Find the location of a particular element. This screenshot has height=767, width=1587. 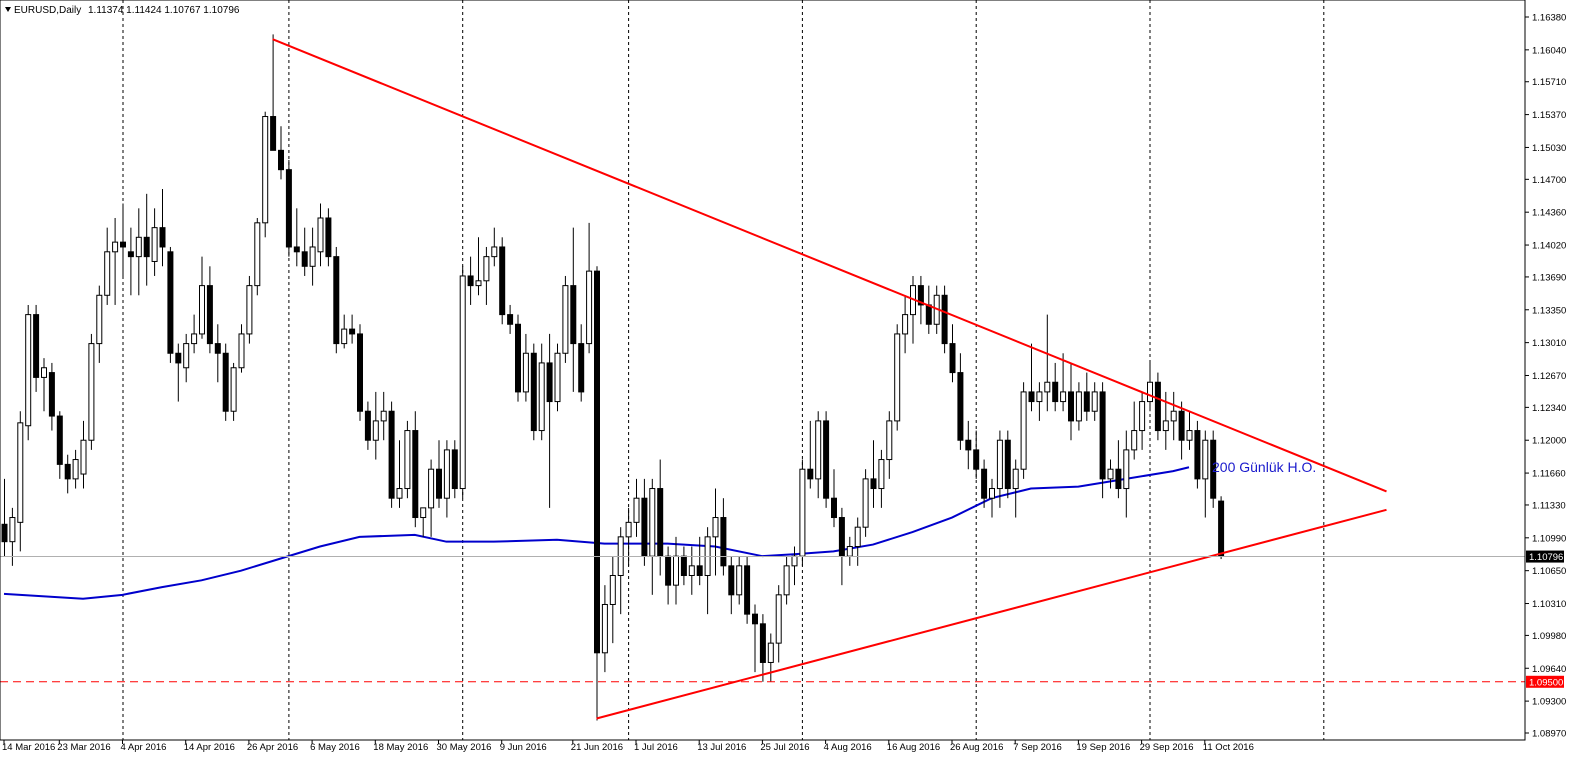

price-tick-label: 1.14020 is located at coordinates (1549, 246).